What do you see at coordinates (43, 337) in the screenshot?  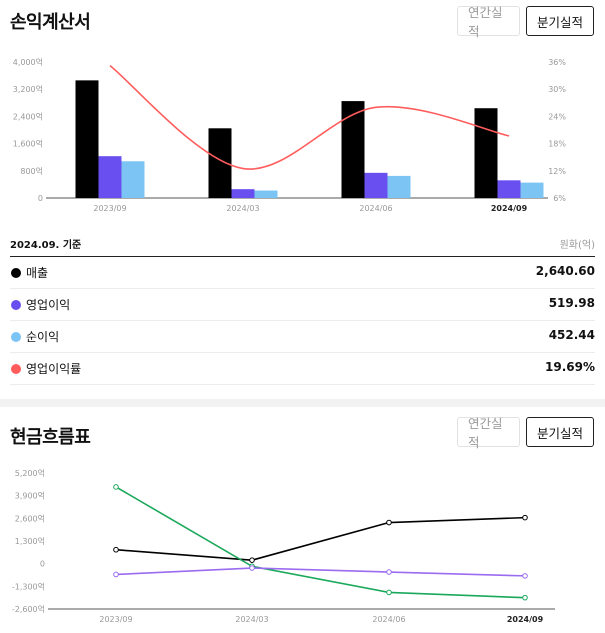 I see `legend-label: 순이익` at bounding box center [43, 337].